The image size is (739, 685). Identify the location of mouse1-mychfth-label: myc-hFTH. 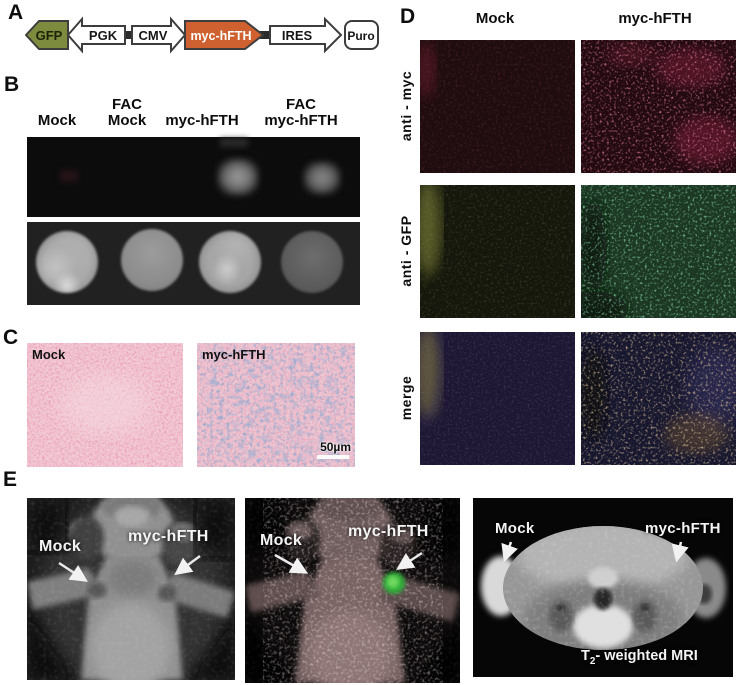
(168, 536).